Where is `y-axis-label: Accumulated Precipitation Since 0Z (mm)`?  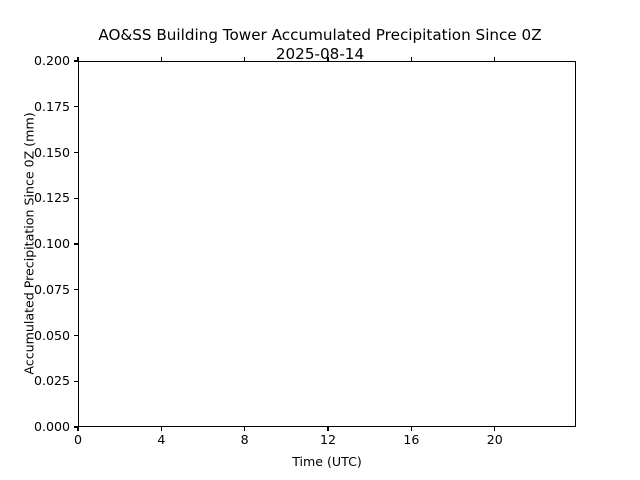
y-axis-label: Accumulated Precipitation Since 0Z (mm) is located at coordinates (29, 243).